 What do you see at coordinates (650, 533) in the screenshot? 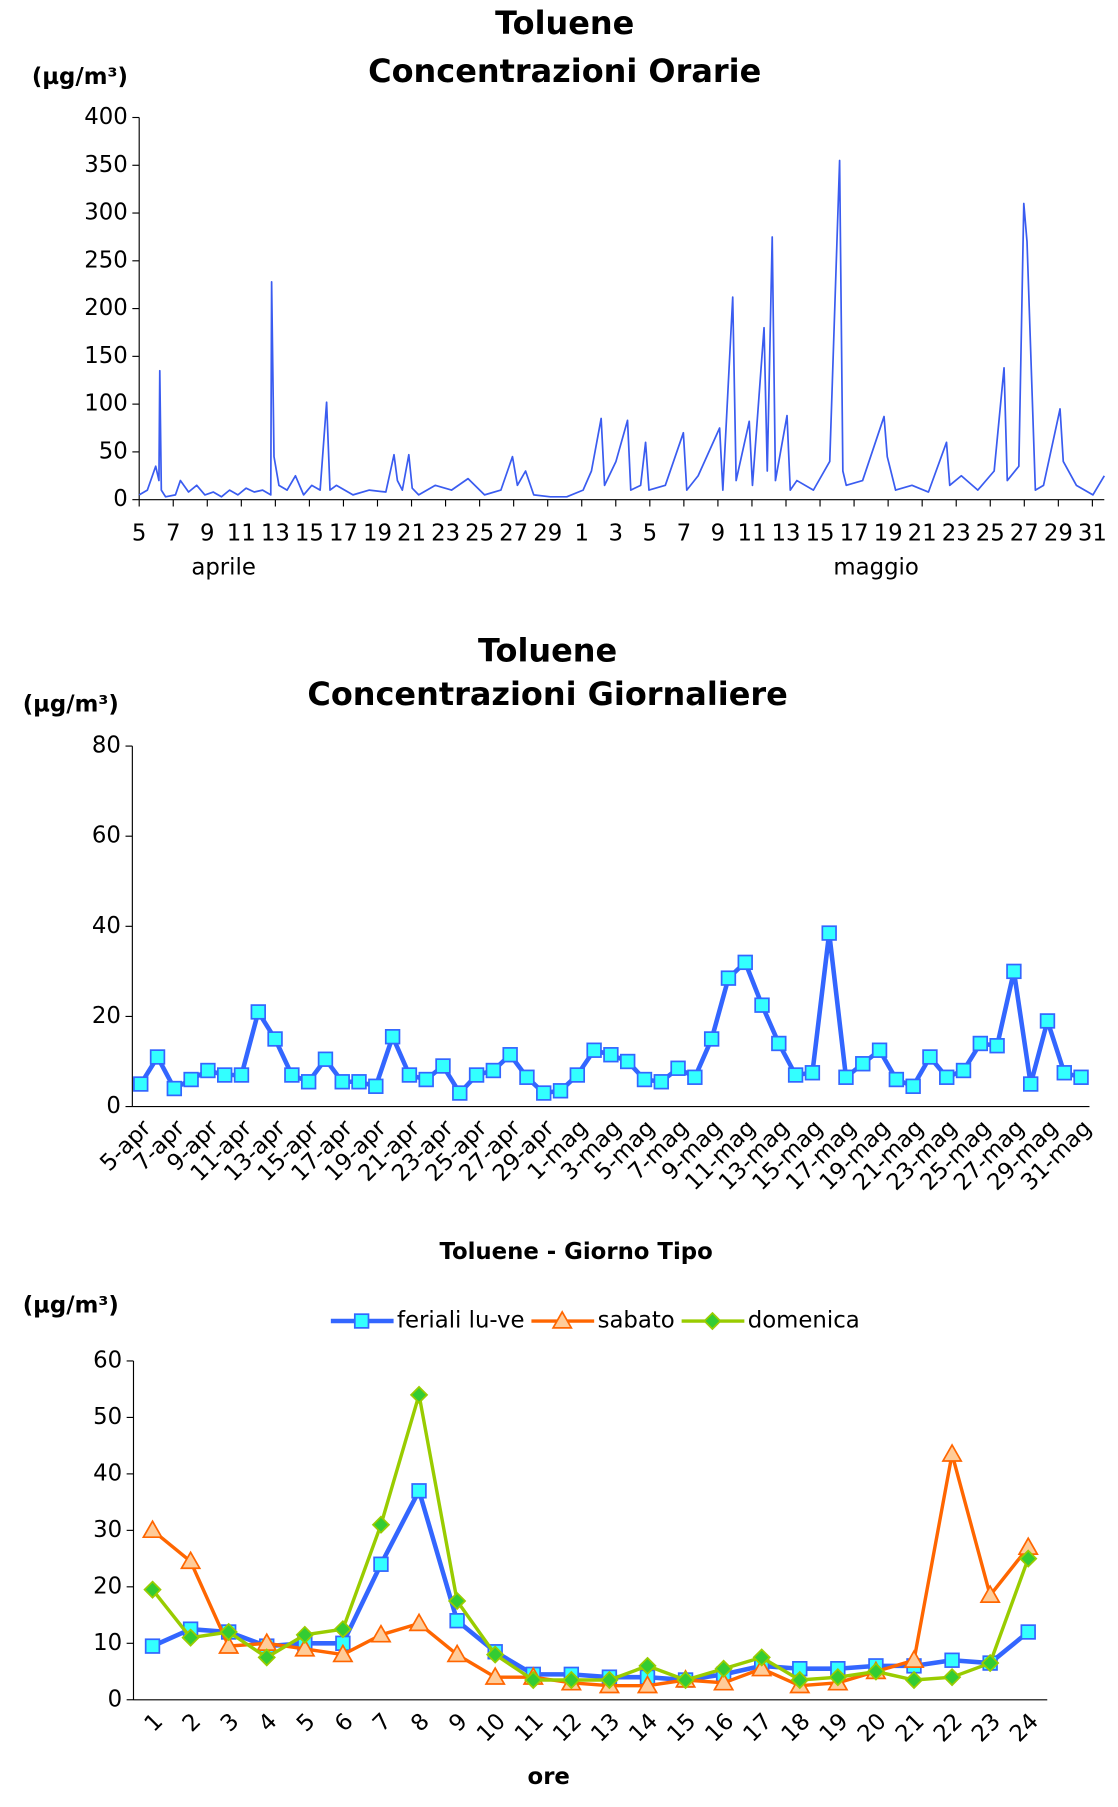
I see `x-tick-label: 5` at bounding box center [650, 533].